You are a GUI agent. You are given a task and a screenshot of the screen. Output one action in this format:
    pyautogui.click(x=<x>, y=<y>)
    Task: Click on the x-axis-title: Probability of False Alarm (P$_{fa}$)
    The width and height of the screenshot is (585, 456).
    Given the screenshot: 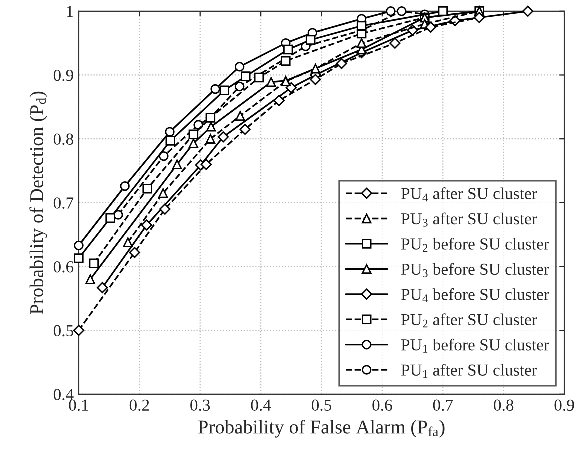 What is the action you would take?
    pyautogui.click(x=321, y=429)
    